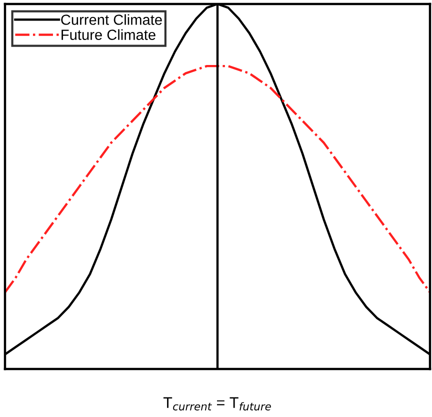 This screenshot has width=432, height=417. I want to click on legend-label: Current Climate, so click(111, 19).